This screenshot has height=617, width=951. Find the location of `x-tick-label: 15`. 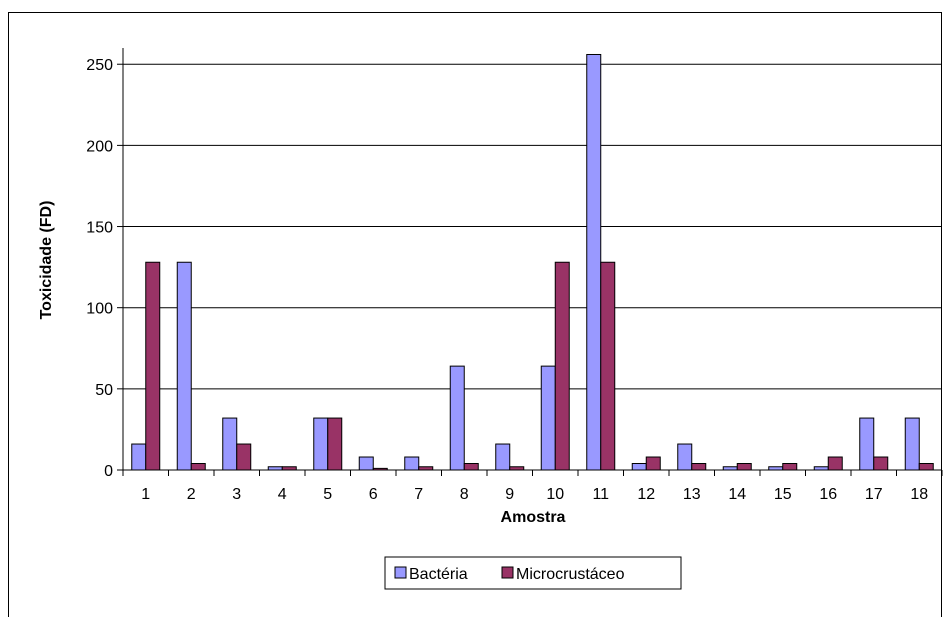

x-tick-label: 15 is located at coordinates (783, 494).